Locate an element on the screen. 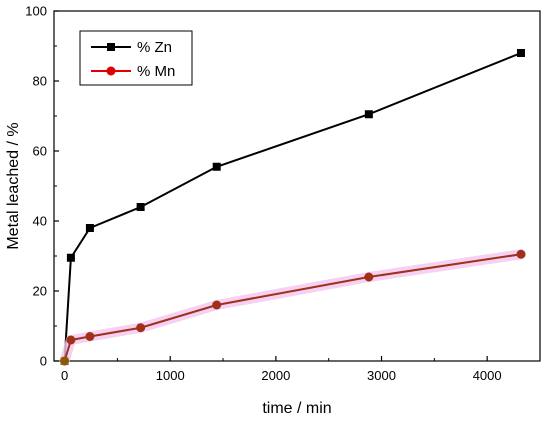 The image size is (550, 422). y-tick-label: 60 is located at coordinates (40, 151).